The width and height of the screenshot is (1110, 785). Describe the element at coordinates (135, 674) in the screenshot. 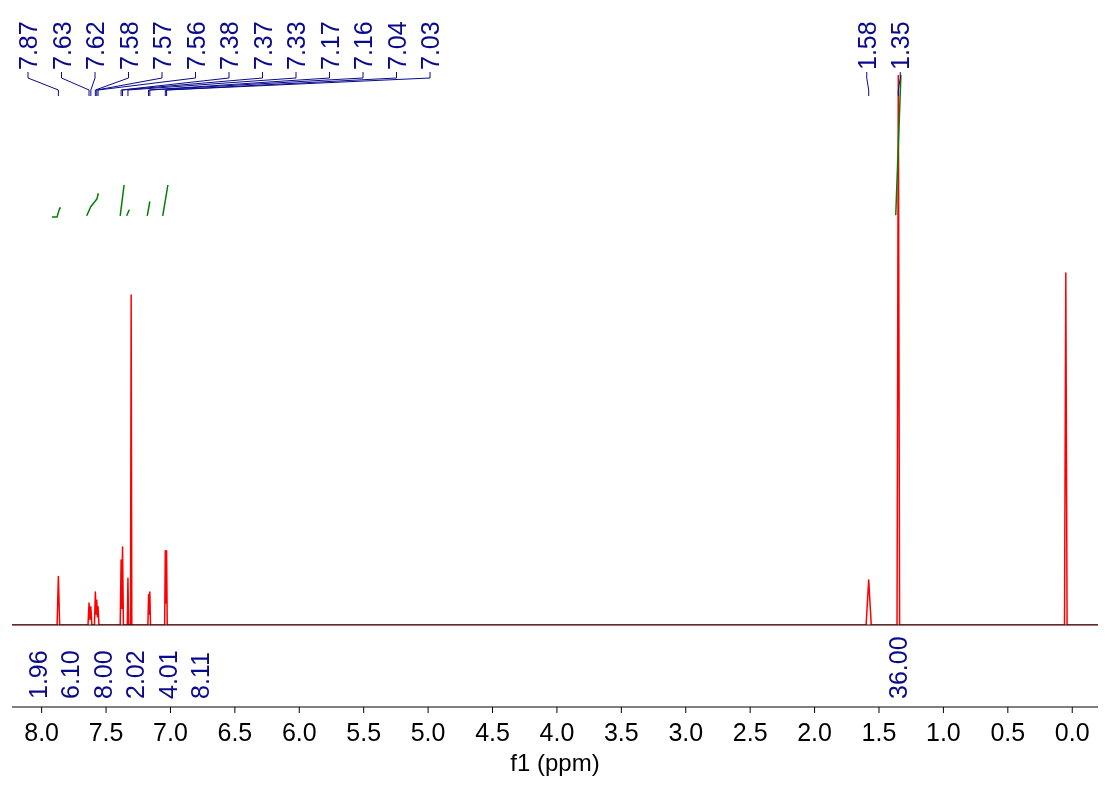

I see `text: 2.02` at that location.